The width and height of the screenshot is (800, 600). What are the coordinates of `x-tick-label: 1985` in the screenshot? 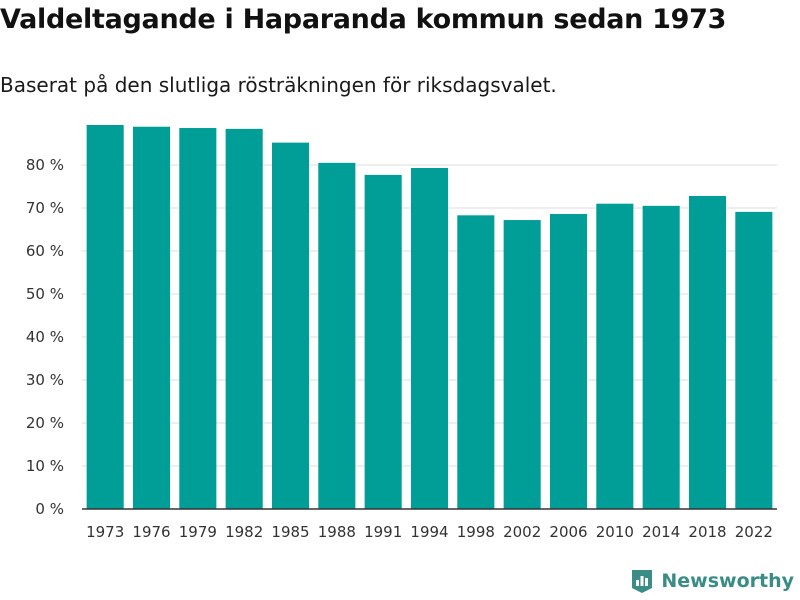 It's located at (290, 532).